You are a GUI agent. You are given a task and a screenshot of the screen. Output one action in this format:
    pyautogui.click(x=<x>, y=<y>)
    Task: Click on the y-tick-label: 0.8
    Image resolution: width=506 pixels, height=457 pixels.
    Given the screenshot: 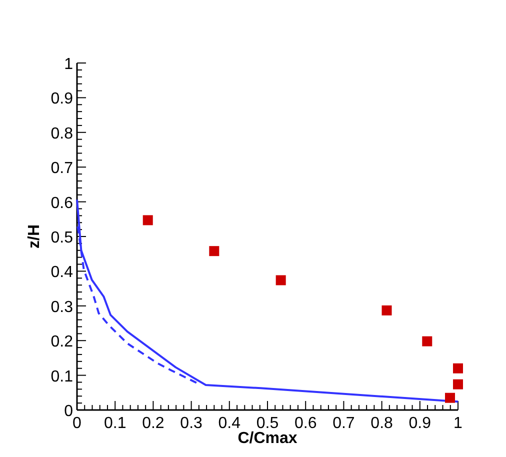 What is the action you would take?
    pyautogui.click(x=62, y=133)
    